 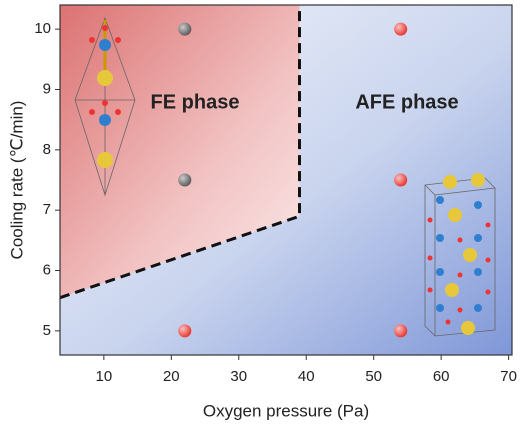 I want to click on y-tick-label: 6, so click(x=47, y=269).